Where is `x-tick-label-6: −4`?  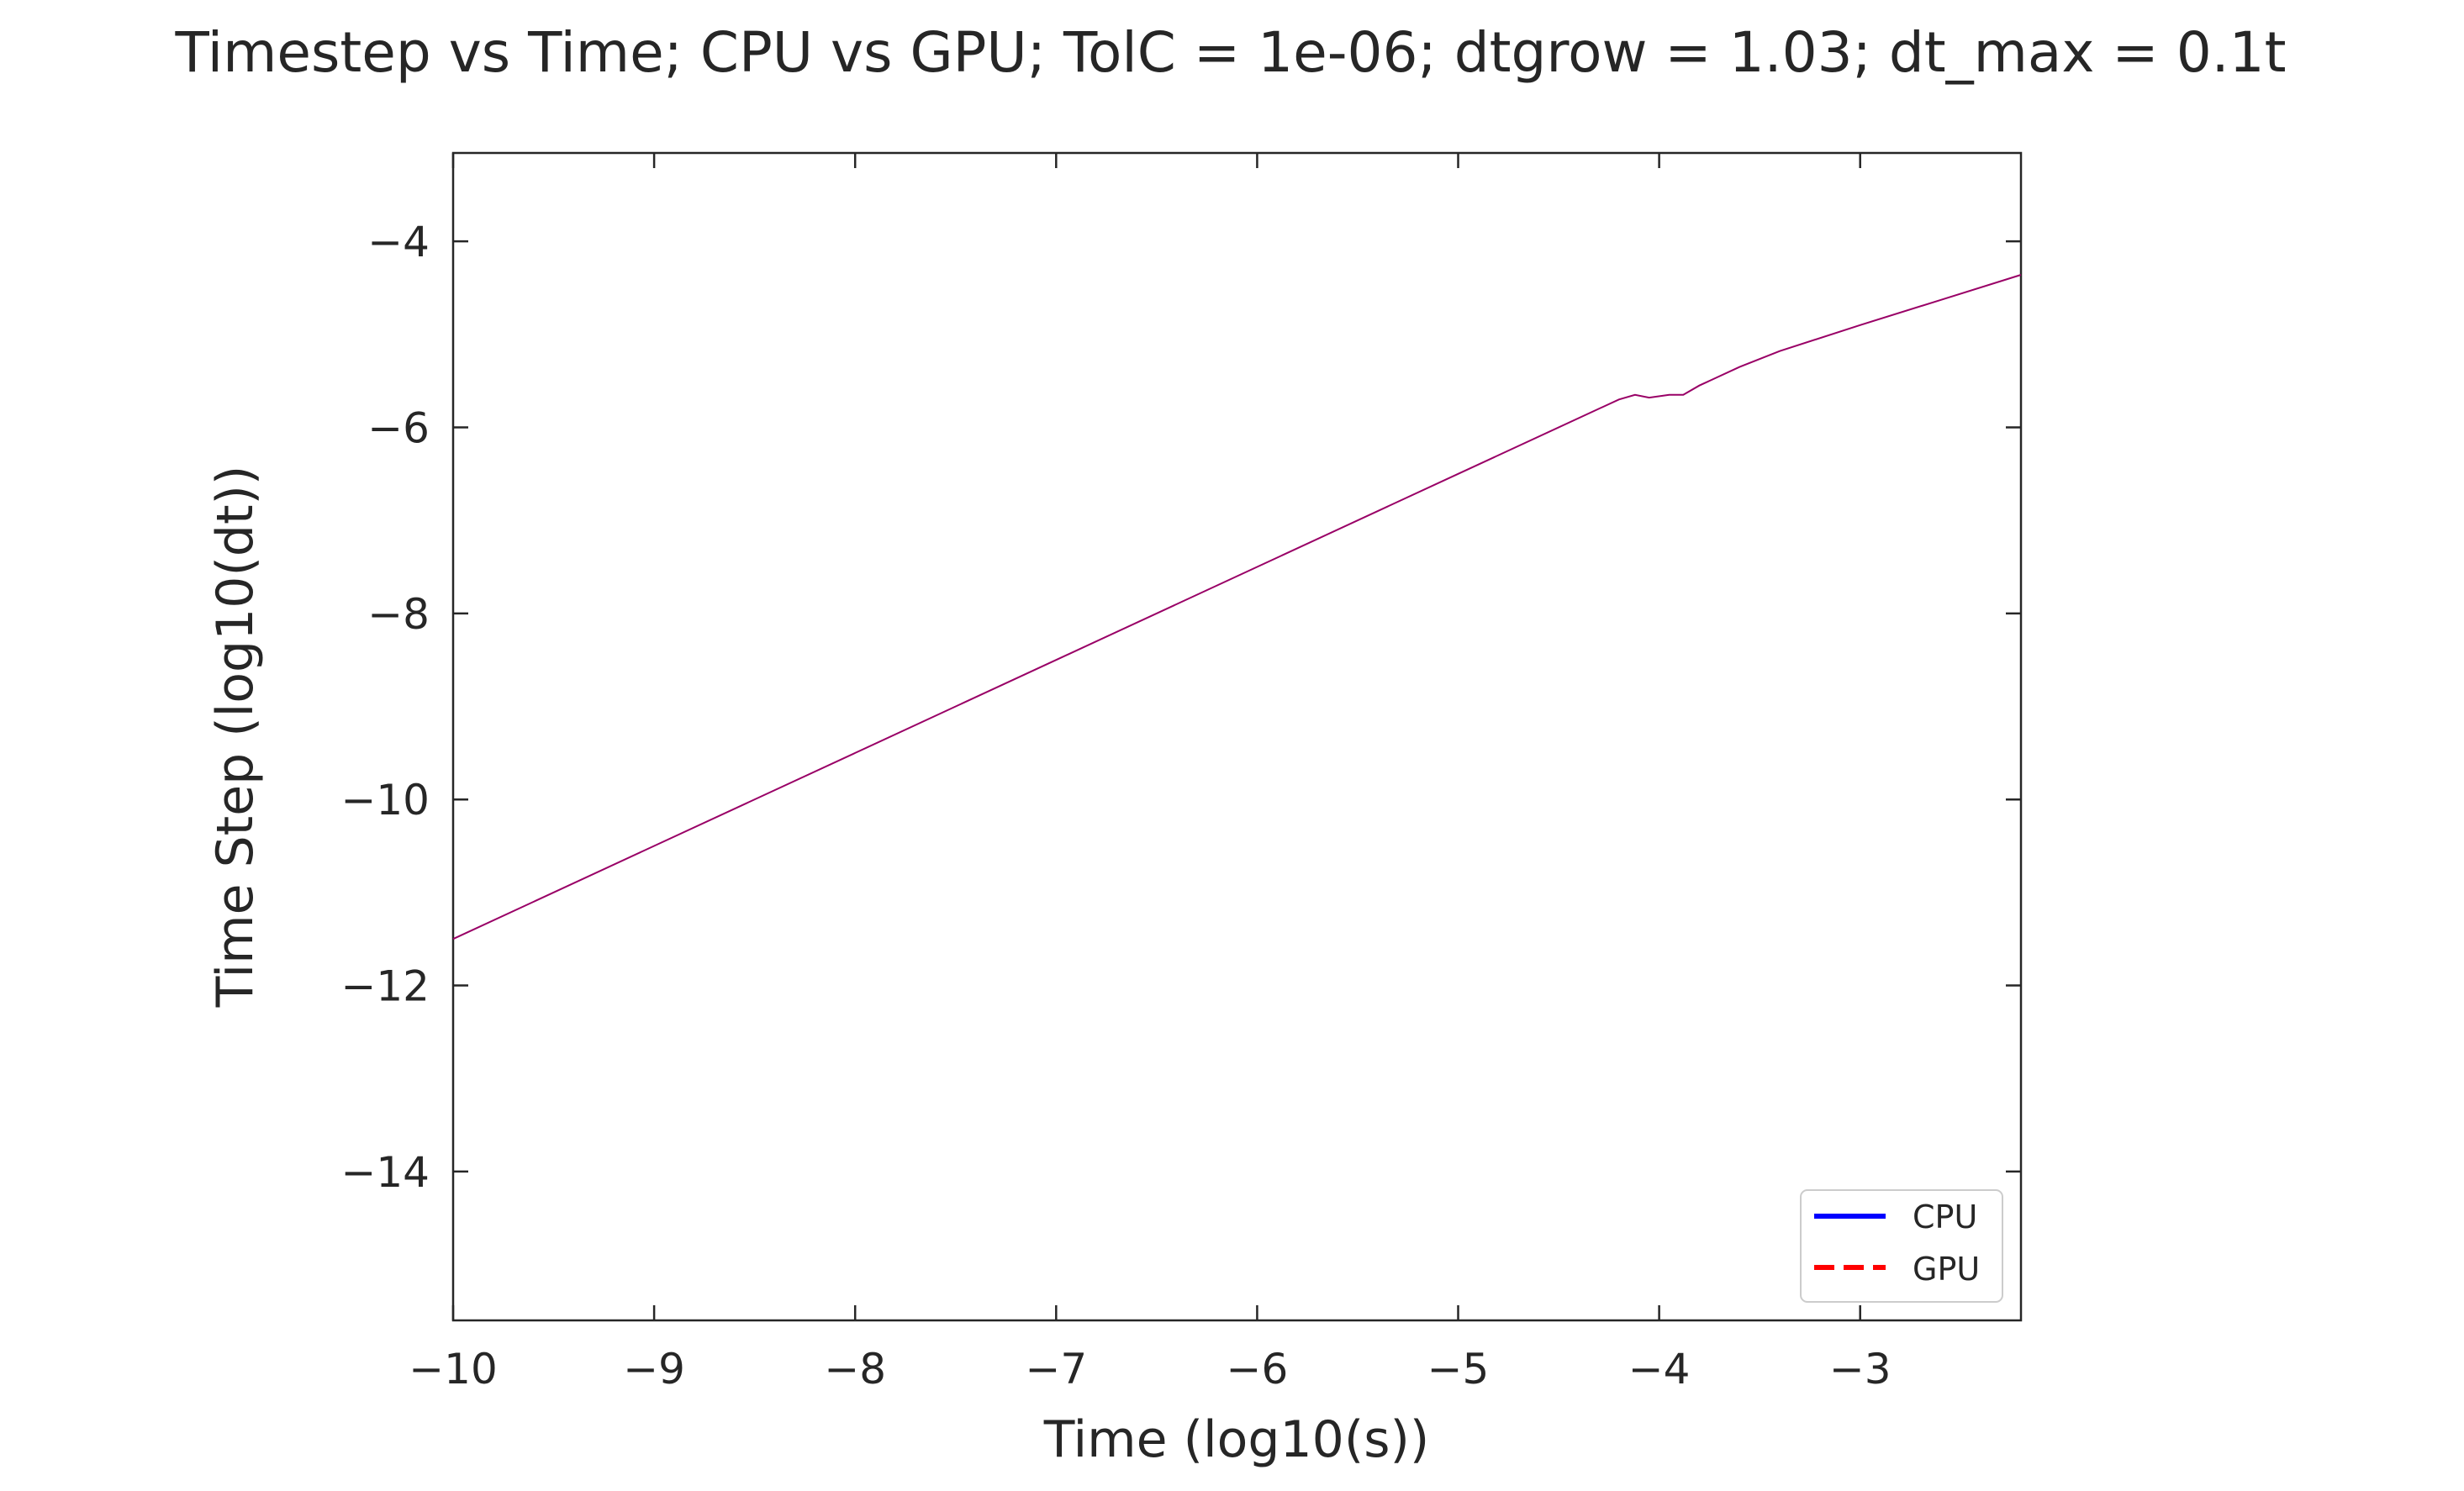
x-tick-label-6: −4 is located at coordinates (1659, 1369).